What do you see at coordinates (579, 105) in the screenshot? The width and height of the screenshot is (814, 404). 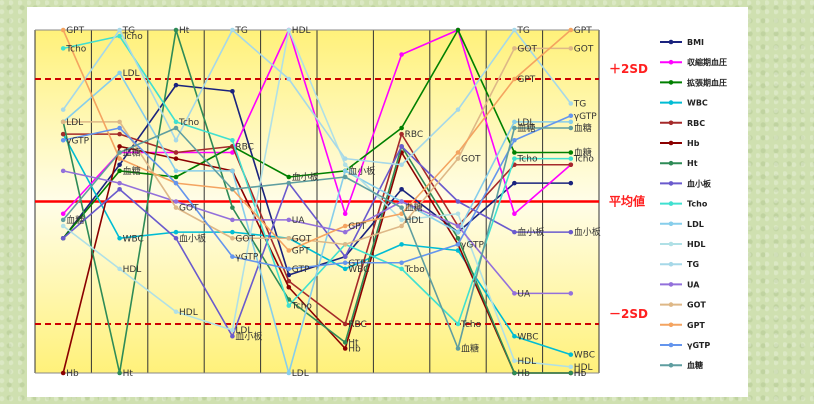 I see `point-label: TG` at bounding box center [579, 105].